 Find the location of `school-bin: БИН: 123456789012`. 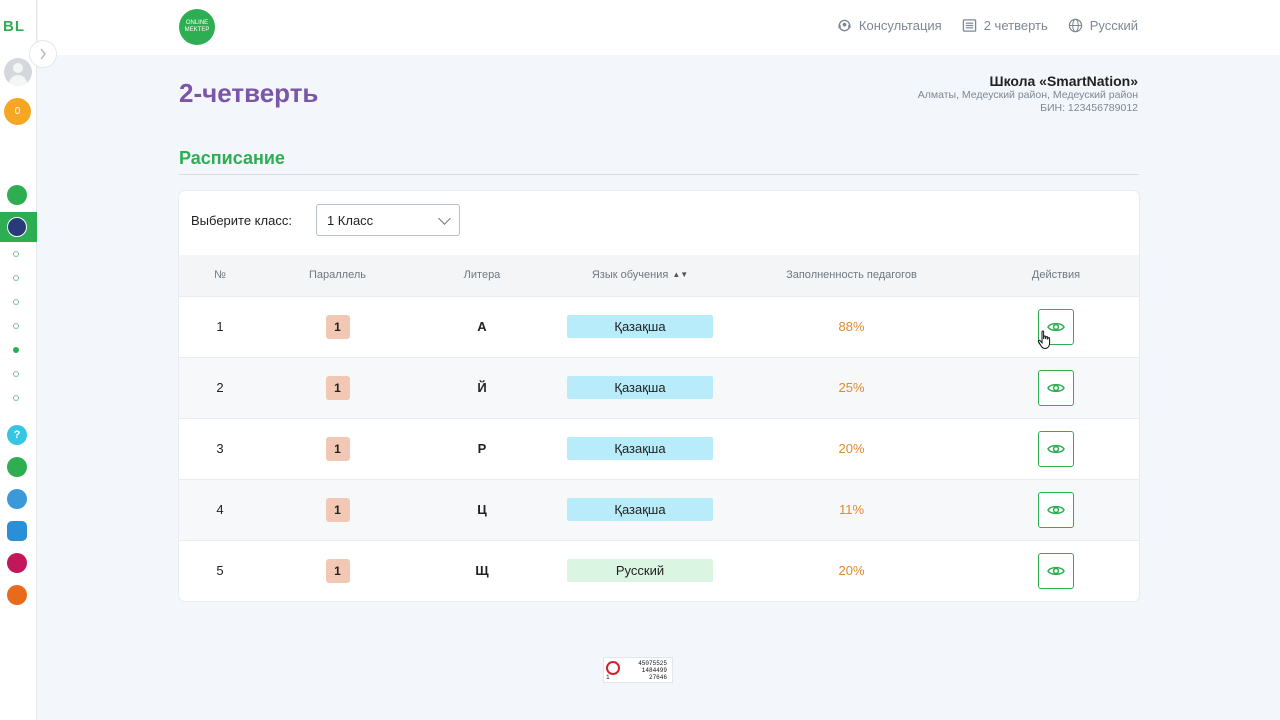

school-bin: БИН: 123456789012 is located at coordinates (1089, 108).